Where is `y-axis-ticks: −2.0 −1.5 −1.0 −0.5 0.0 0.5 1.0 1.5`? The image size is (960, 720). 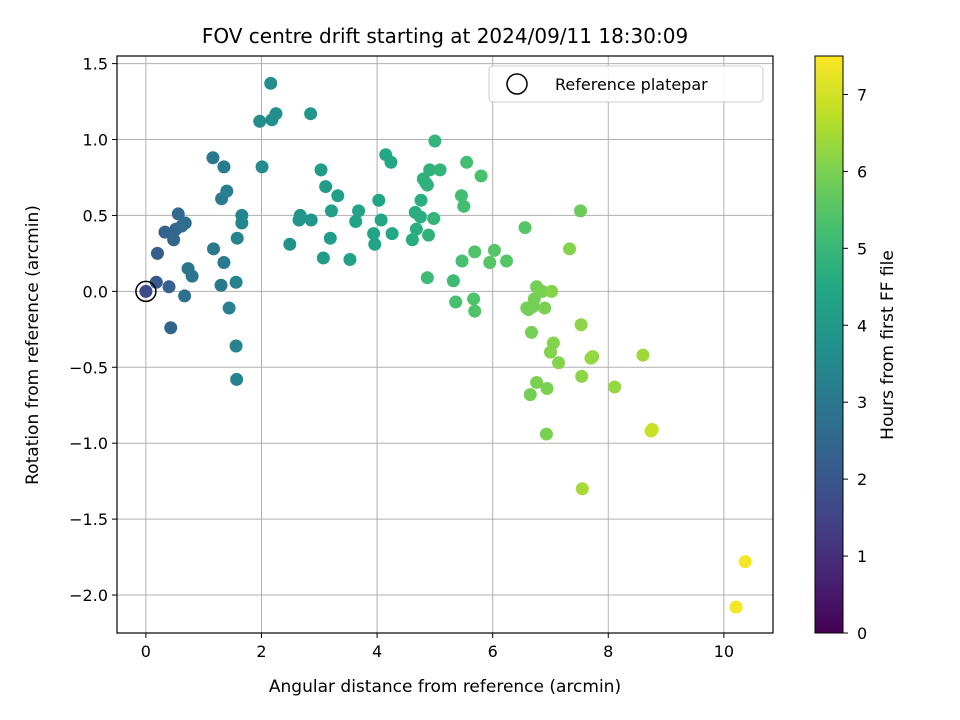 y-axis-ticks: −2.0 −1.5 −1.0 −0.5 0.0 0.5 1.0 1.5 is located at coordinates (93, 330).